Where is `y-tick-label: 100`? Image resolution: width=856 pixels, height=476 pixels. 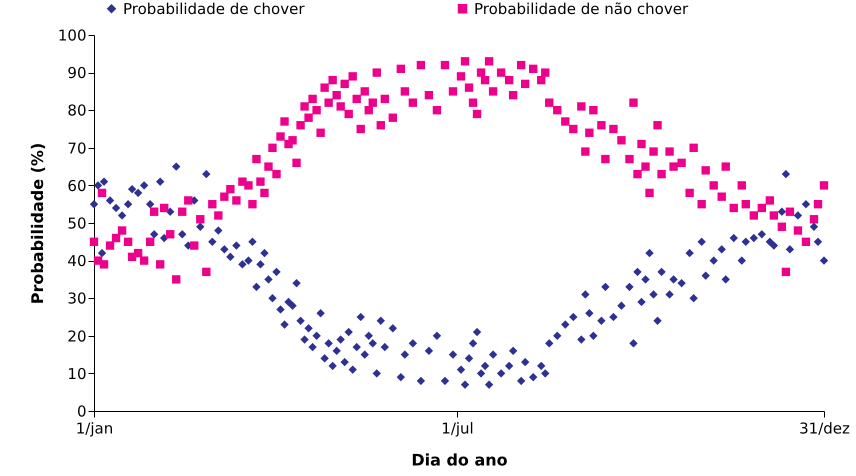
y-tick-label: 100 is located at coordinates (72, 35).